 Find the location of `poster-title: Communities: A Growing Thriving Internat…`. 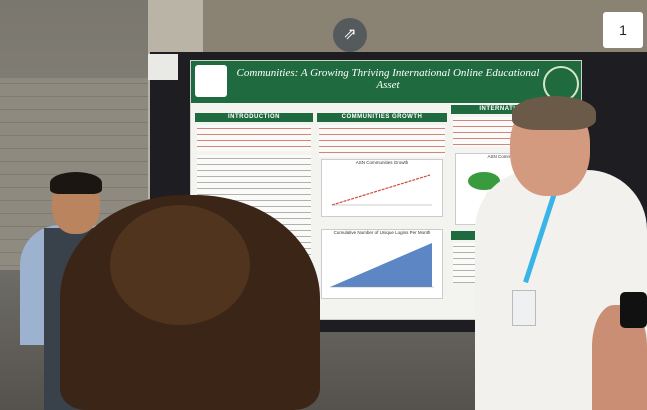

poster-title: Communities: A Growing Thriving Internat… is located at coordinates (388, 79).